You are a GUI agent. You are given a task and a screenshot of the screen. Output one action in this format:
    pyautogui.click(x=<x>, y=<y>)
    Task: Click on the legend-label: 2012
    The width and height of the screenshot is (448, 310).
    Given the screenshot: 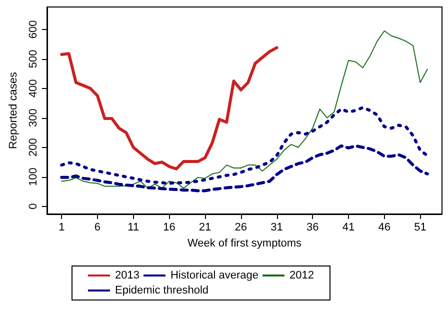 What is the action you would take?
    pyautogui.click(x=302, y=276)
    